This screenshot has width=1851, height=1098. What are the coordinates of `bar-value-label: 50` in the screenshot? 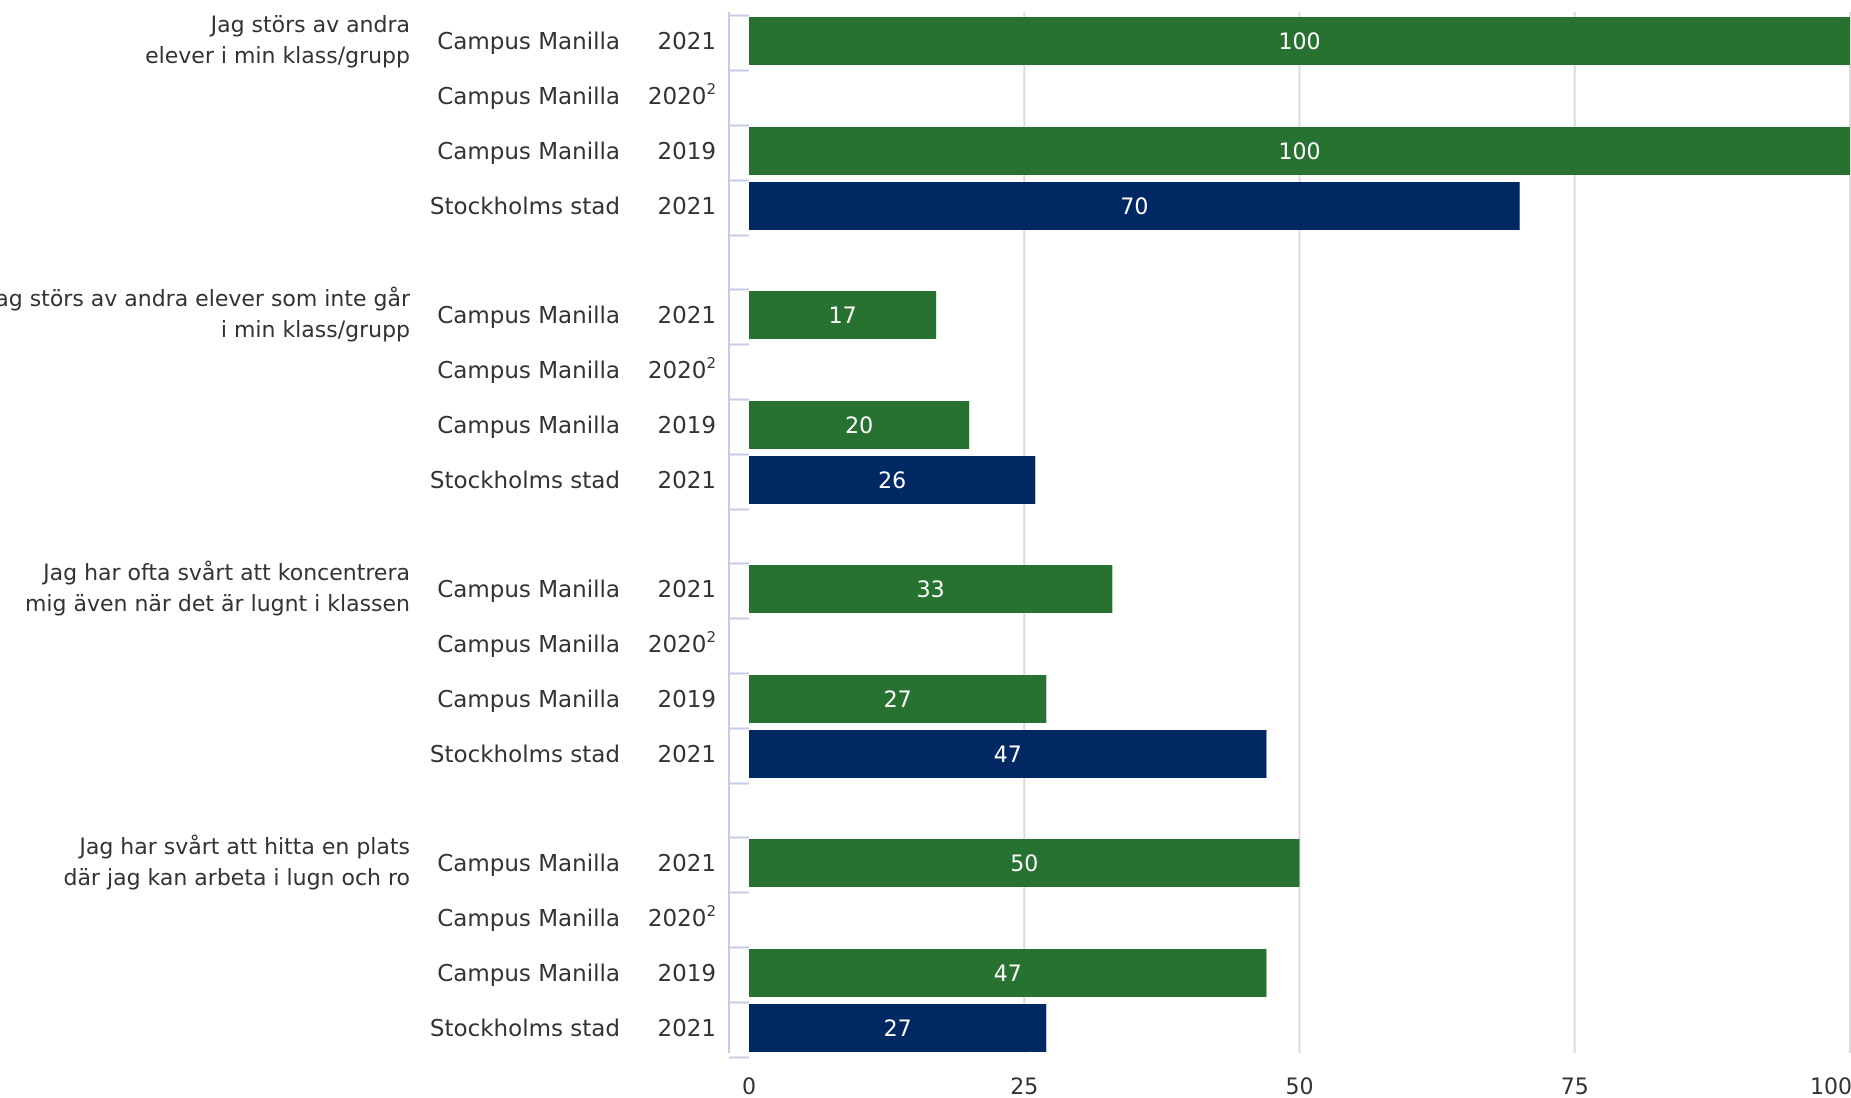 It's located at (1024, 864).